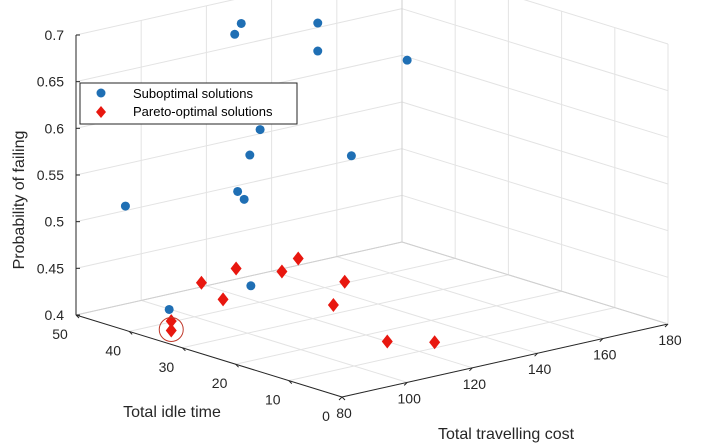  What do you see at coordinates (113, 350) in the screenshot?
I see `y-tick-label: 40` at bounding box center [113, 350].